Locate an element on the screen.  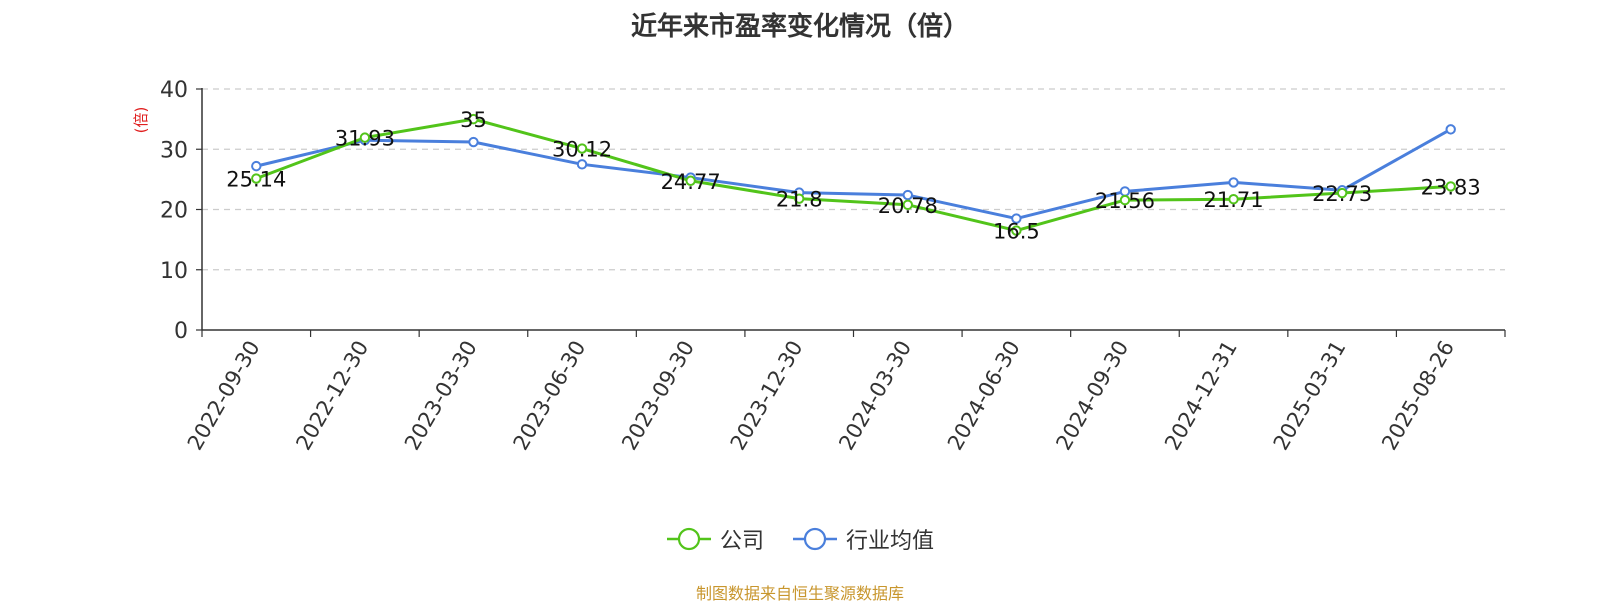
y-tick-label: 20 is located at coordinates (174, 211).